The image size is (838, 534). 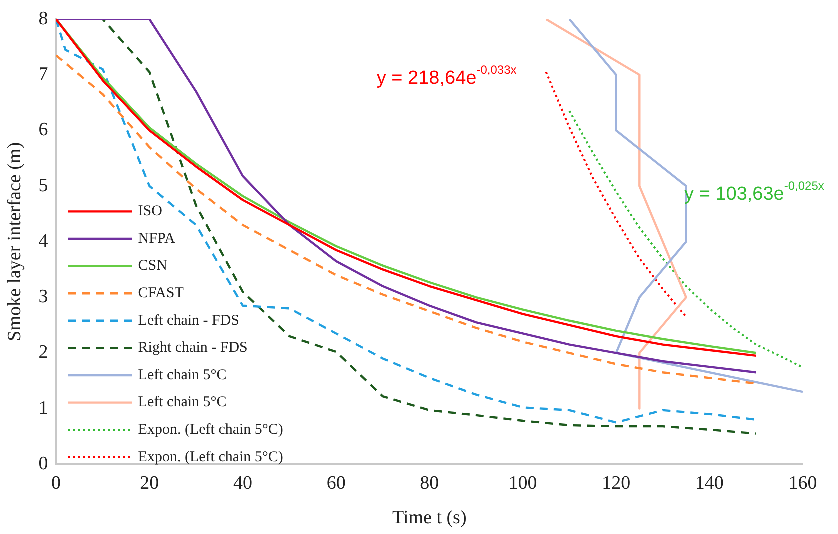 I want to click on y-tick-label: 3, so click(x=43, y=297).